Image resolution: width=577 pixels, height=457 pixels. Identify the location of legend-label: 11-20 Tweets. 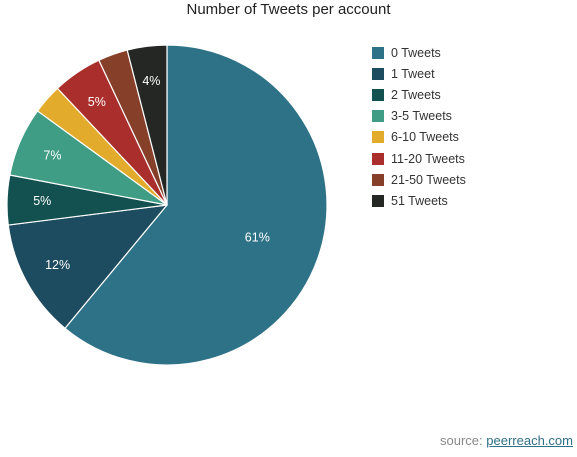
(428, 158).